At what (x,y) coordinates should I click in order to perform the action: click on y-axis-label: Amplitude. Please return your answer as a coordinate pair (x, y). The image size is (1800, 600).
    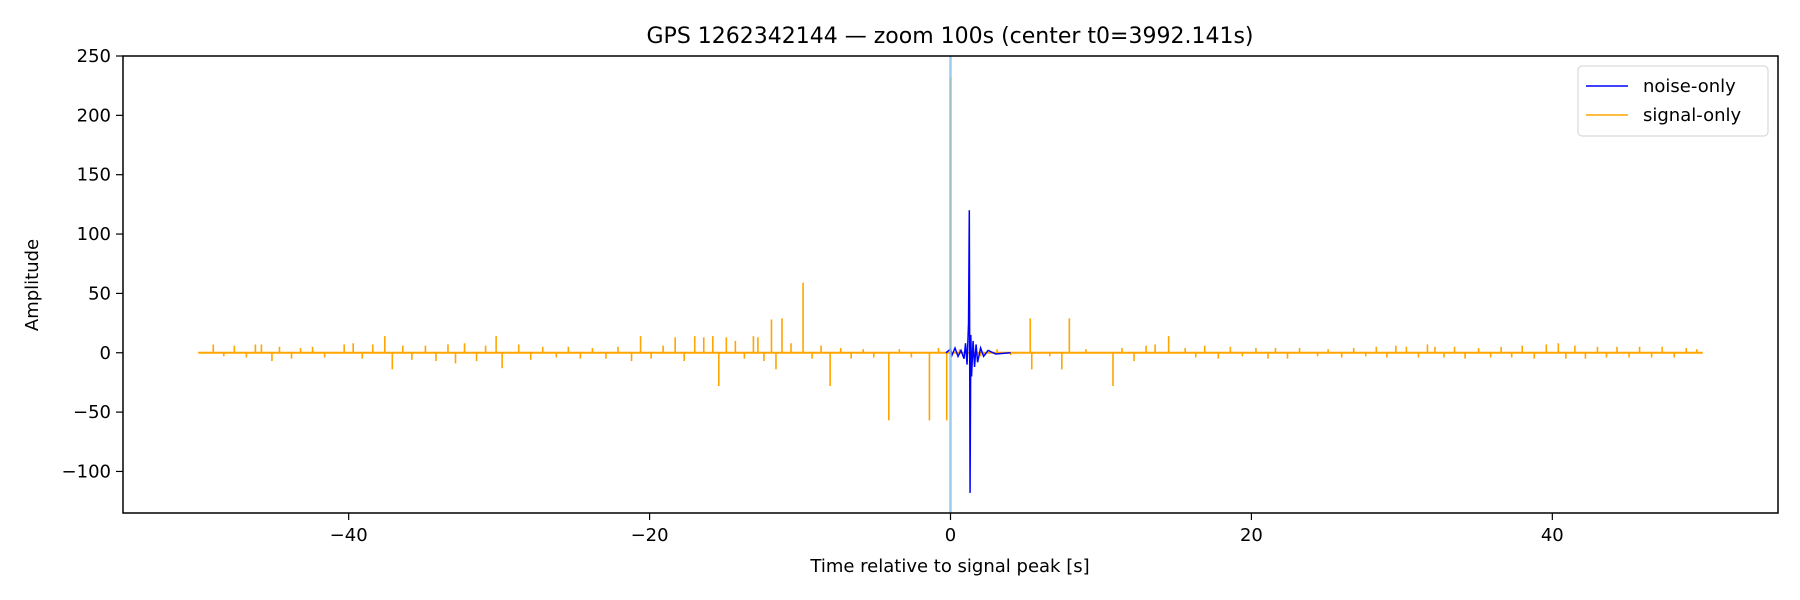
    Looking at the image, I should click on (32, 285).